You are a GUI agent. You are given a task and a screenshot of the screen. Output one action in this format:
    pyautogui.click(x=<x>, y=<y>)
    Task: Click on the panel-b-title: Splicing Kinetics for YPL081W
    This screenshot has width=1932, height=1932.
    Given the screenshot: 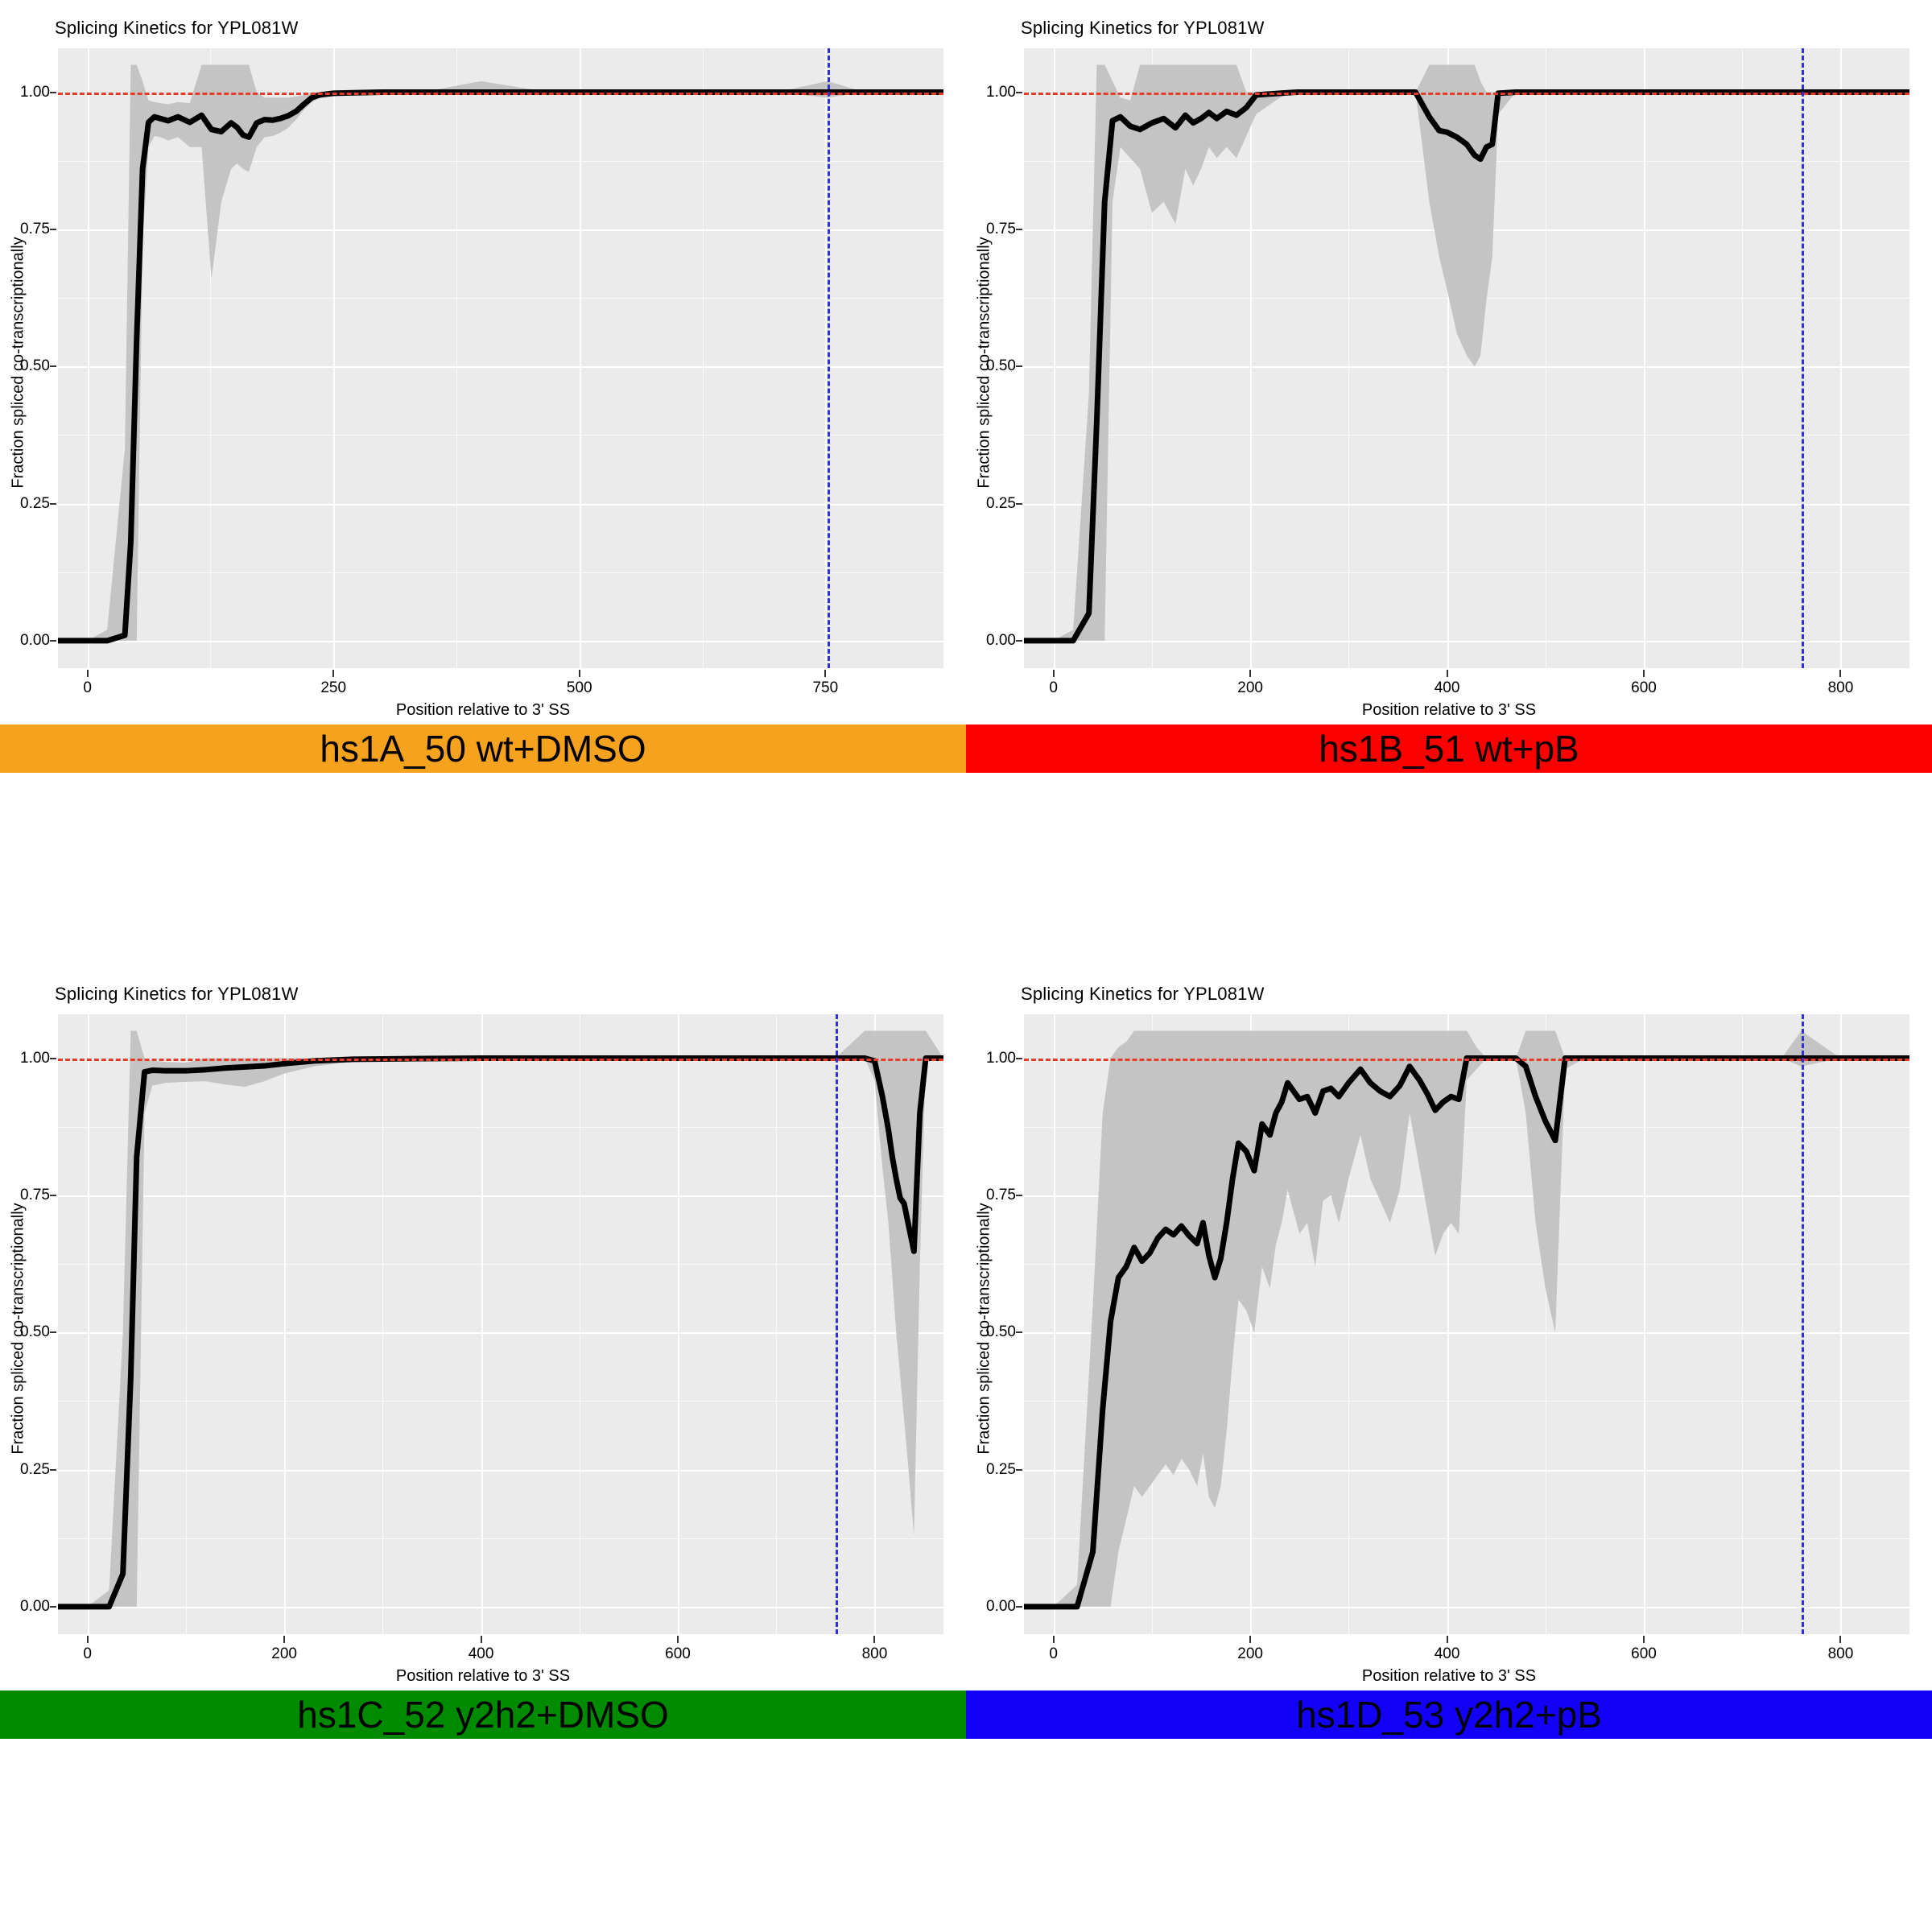 What is the action you would take?
    pyautogui.click(x=1143, y=28)
    